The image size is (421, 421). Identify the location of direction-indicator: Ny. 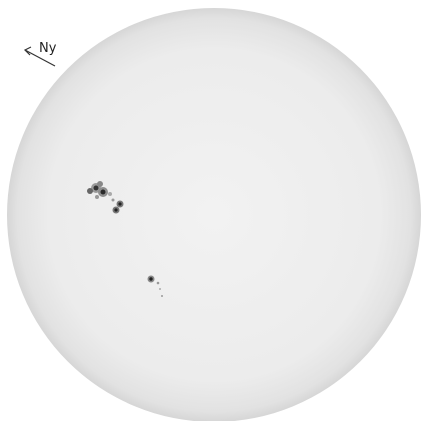
(40, 54).